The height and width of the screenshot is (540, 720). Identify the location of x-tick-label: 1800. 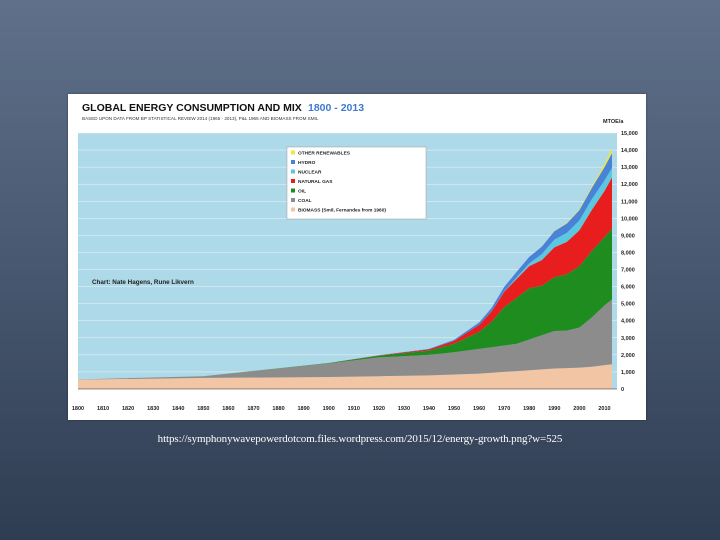
(78, 409).